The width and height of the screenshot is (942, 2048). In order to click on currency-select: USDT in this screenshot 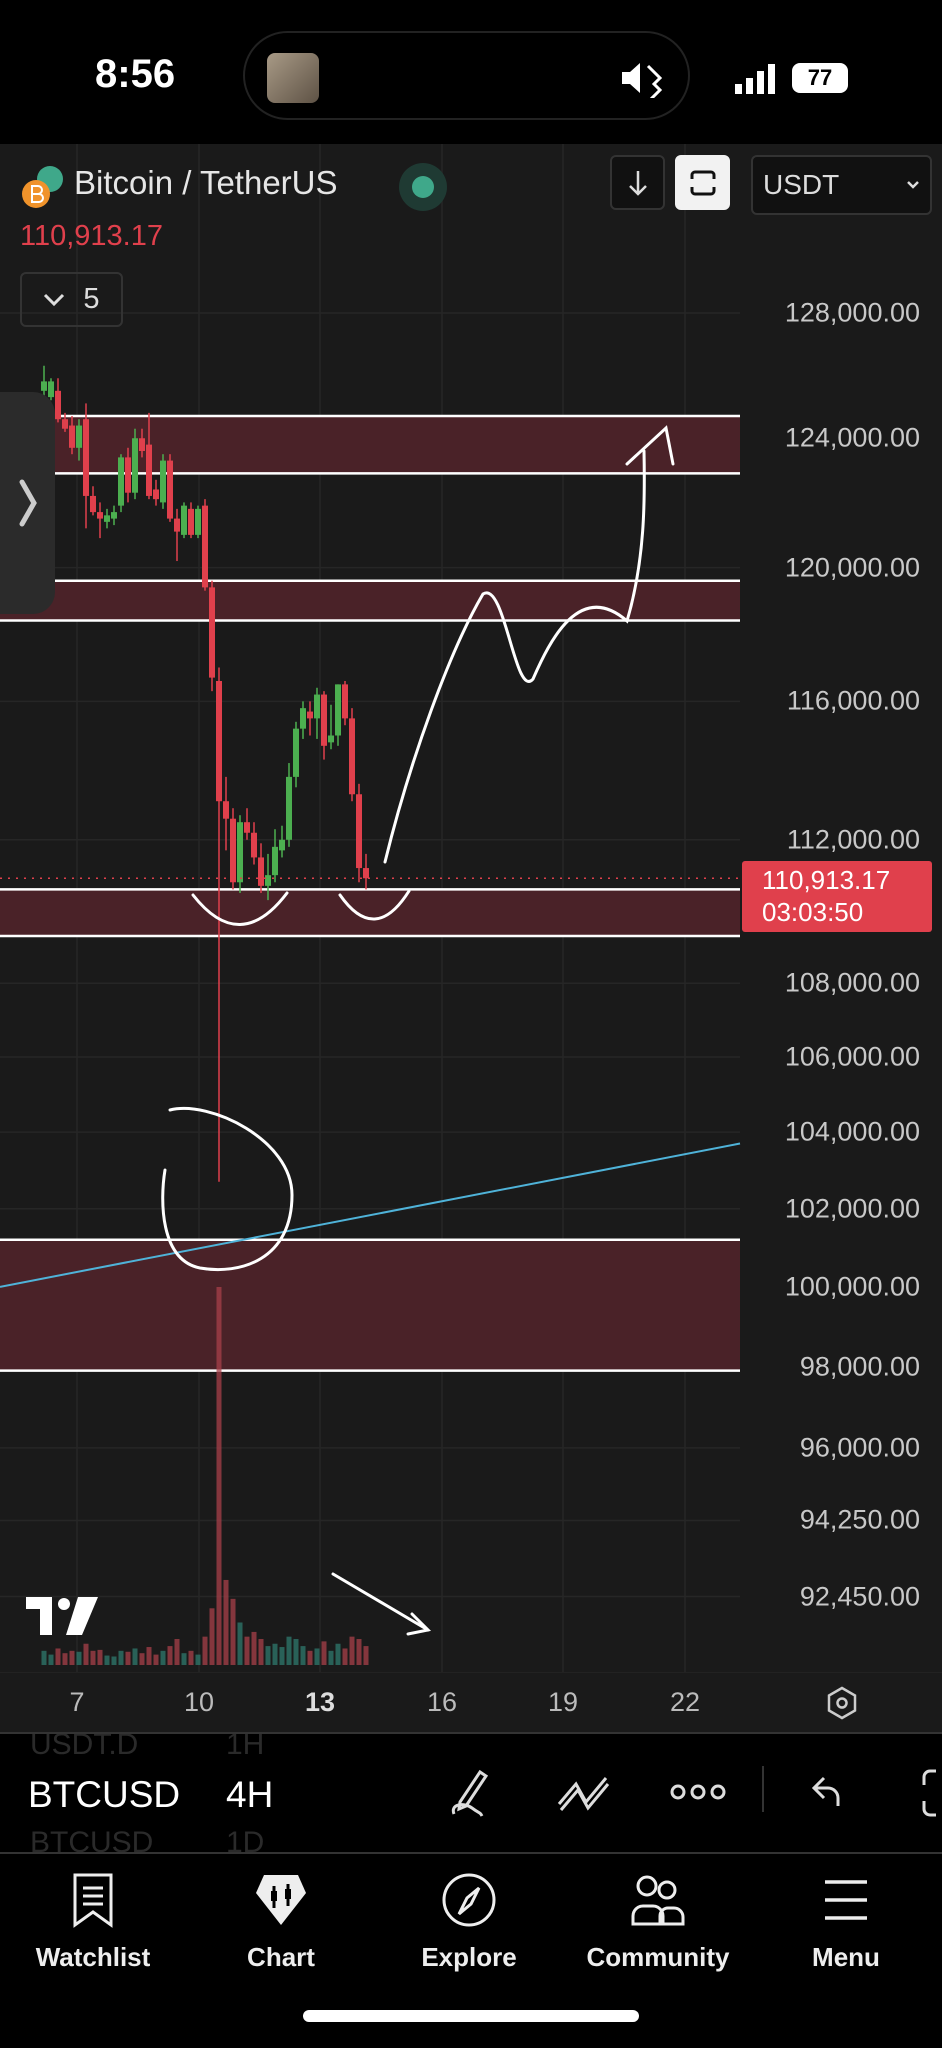, I will do `click(841, 185)`.